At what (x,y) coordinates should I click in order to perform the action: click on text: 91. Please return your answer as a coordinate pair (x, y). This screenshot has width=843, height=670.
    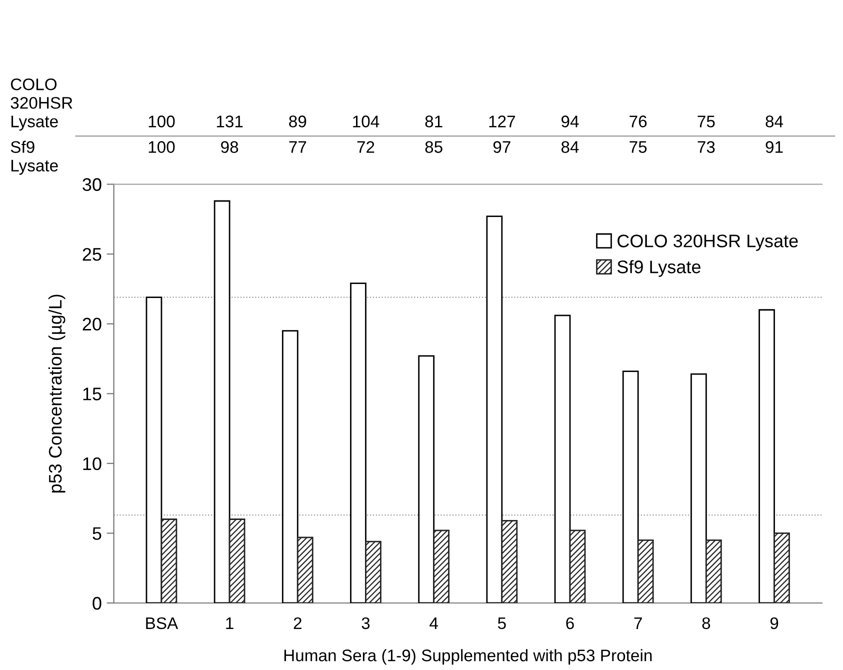
    Looking at the image, I should click on (774, 147).